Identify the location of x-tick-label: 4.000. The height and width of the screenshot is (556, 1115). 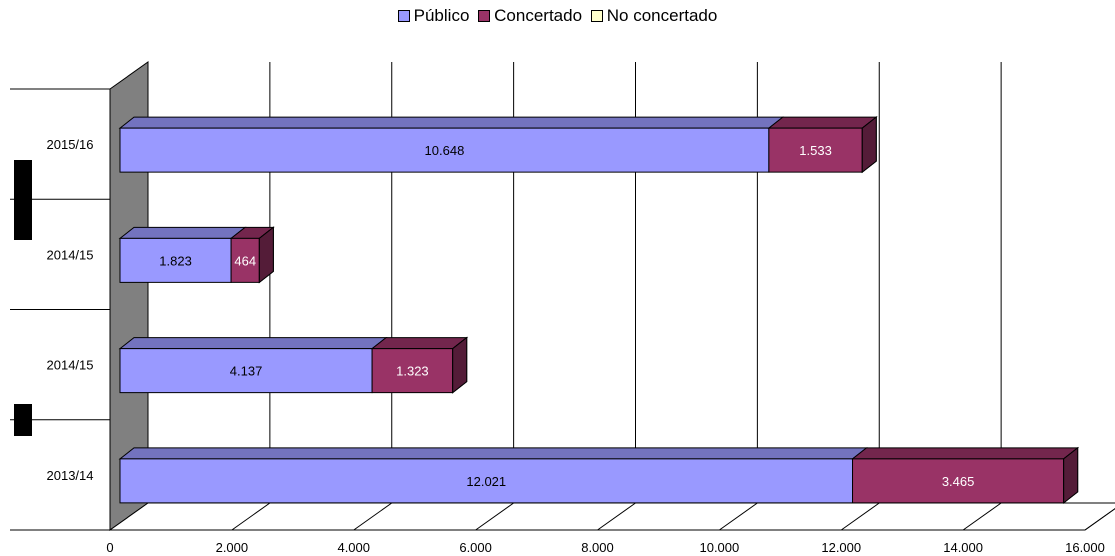
(353, 547).